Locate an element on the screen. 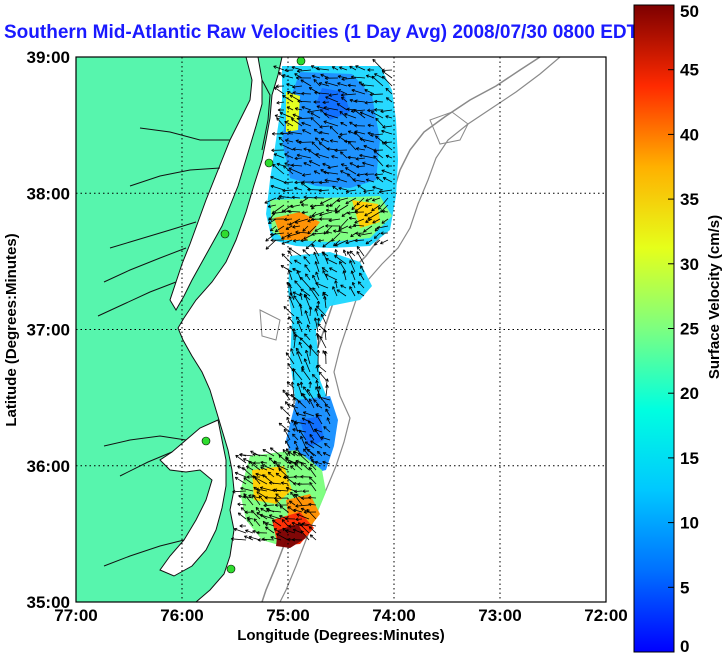 The image size is (724, 659). bathymetry-blob is located at coordinates (364, 226).